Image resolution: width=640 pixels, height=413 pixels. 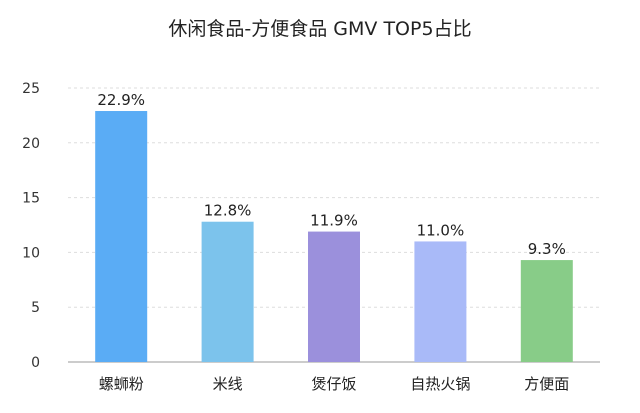 I want to click on category-label: 米线, so click(x=228, y=384).